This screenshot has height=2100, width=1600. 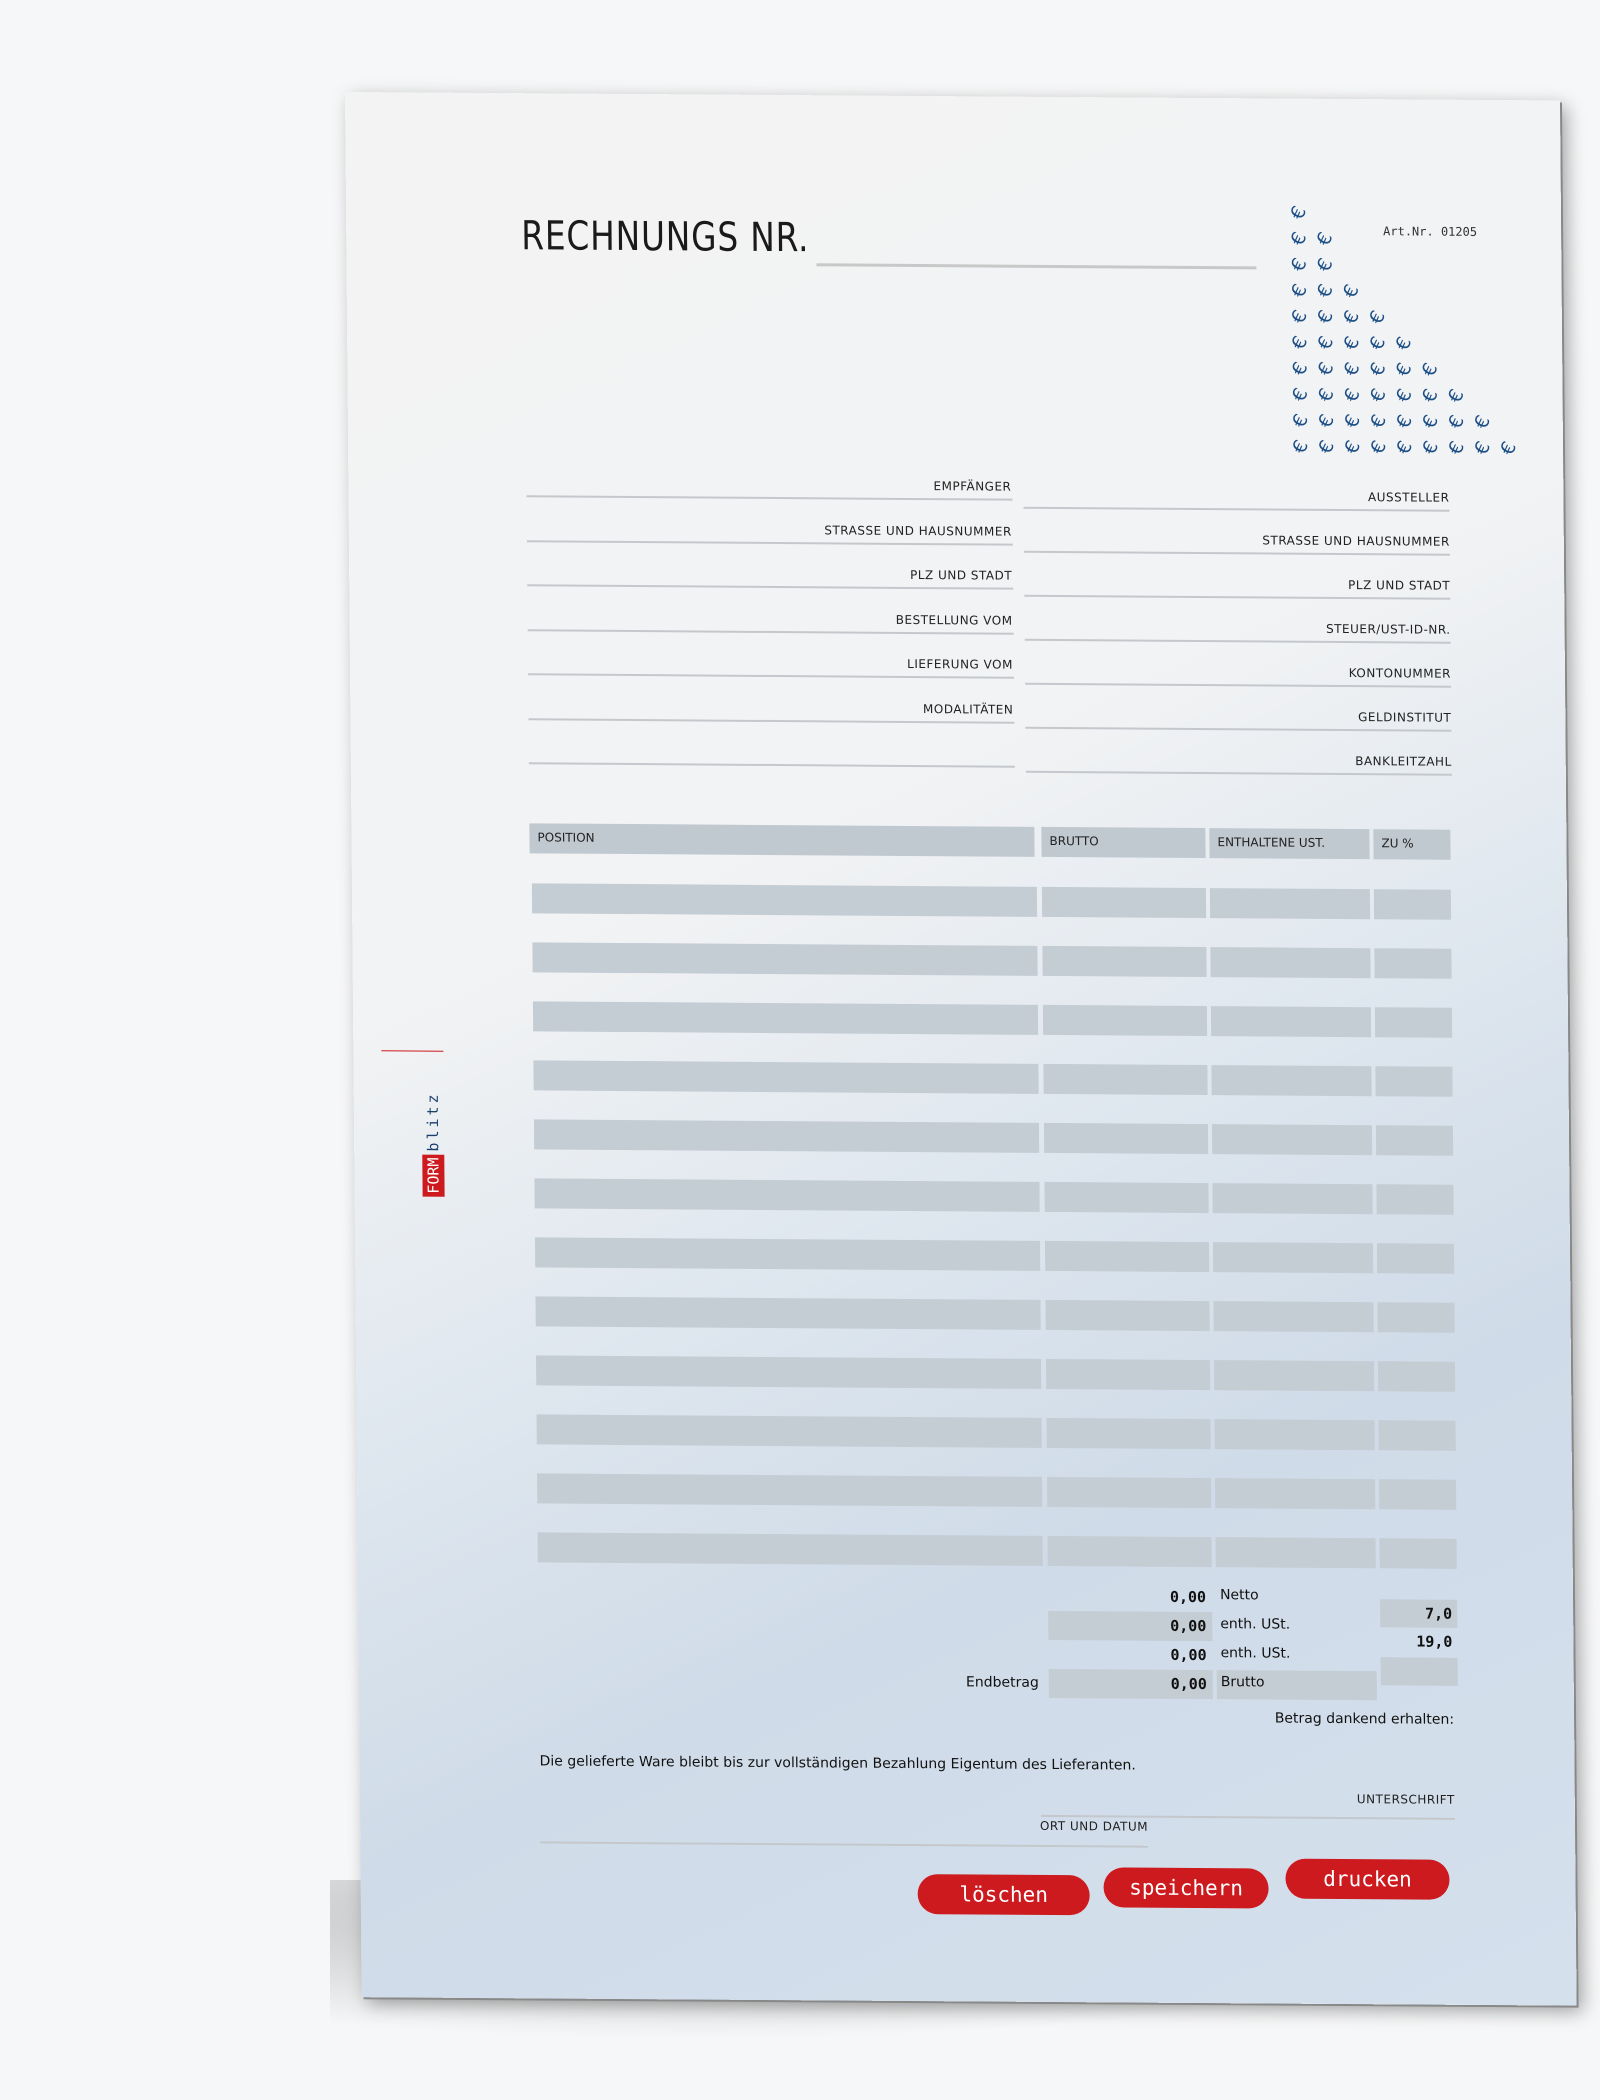 What do you see at coordinates (1364, 1719) in the screenshot?
I see `received-note: Betrag dankend erhalten:` at bounding box center [1364, 1719].